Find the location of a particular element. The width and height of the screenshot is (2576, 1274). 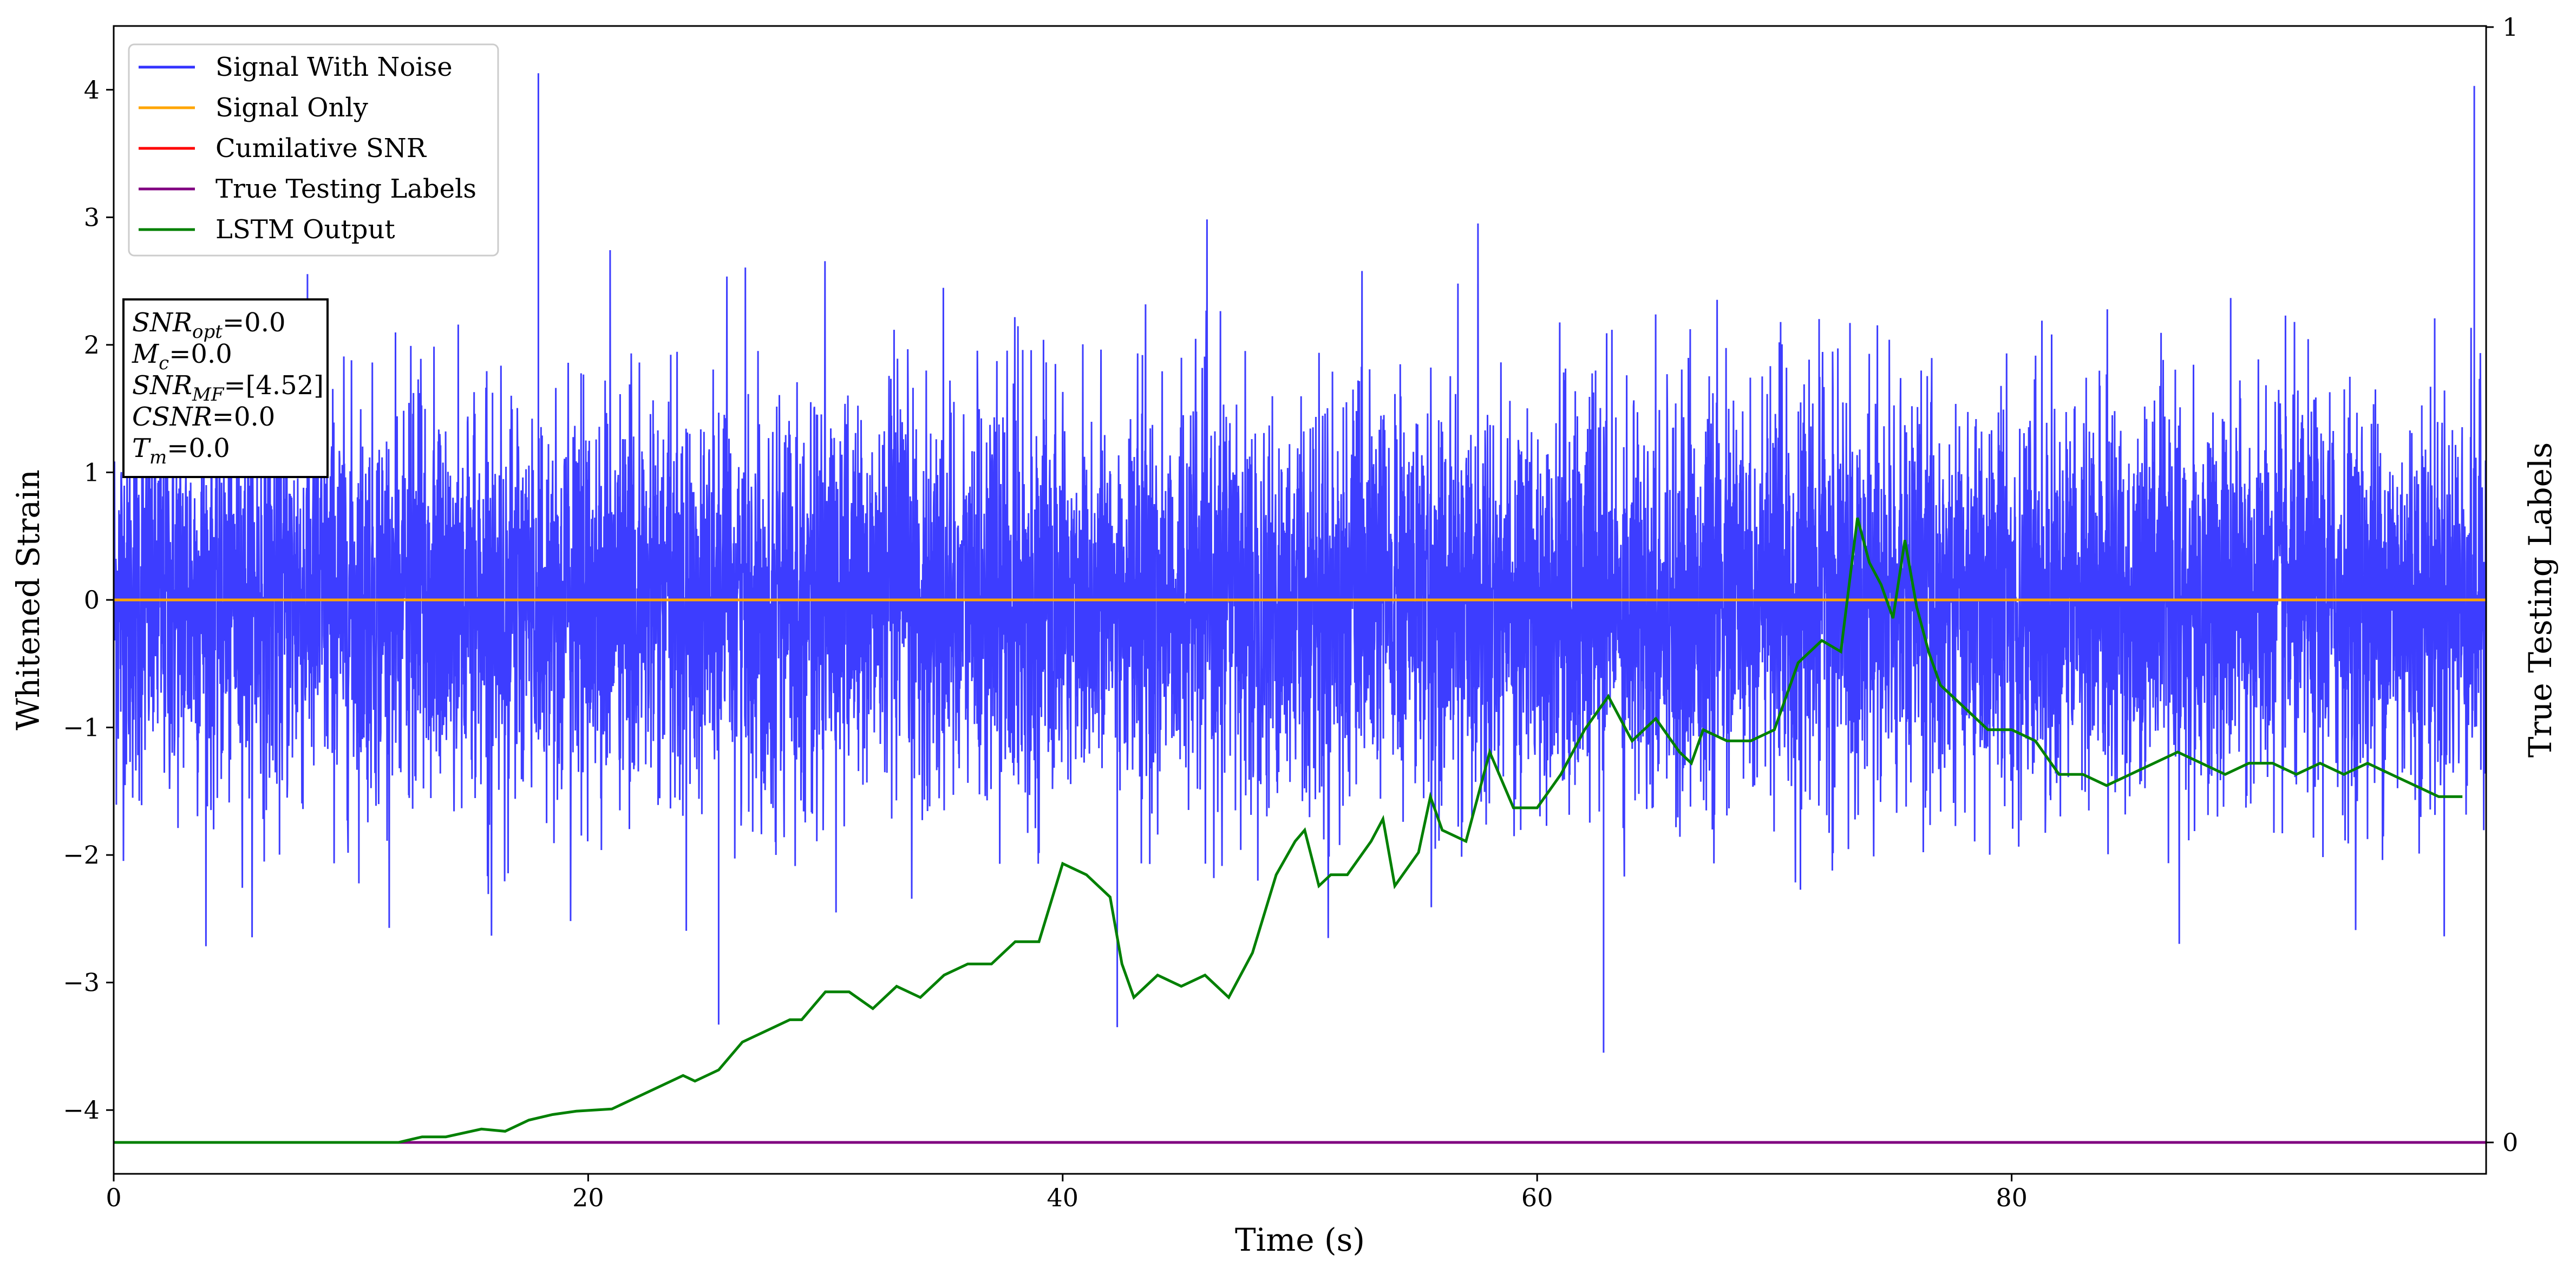

y-tick-label: −3 is located at coordinates (82, 982).